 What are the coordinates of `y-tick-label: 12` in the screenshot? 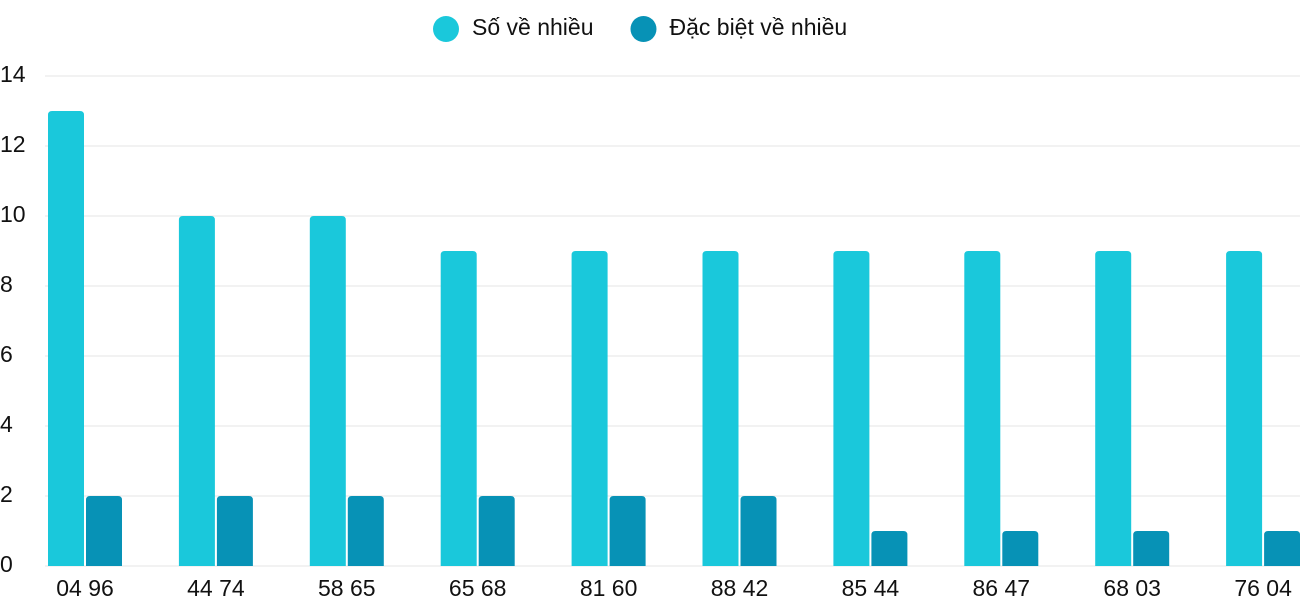 It's located at (13, 144).